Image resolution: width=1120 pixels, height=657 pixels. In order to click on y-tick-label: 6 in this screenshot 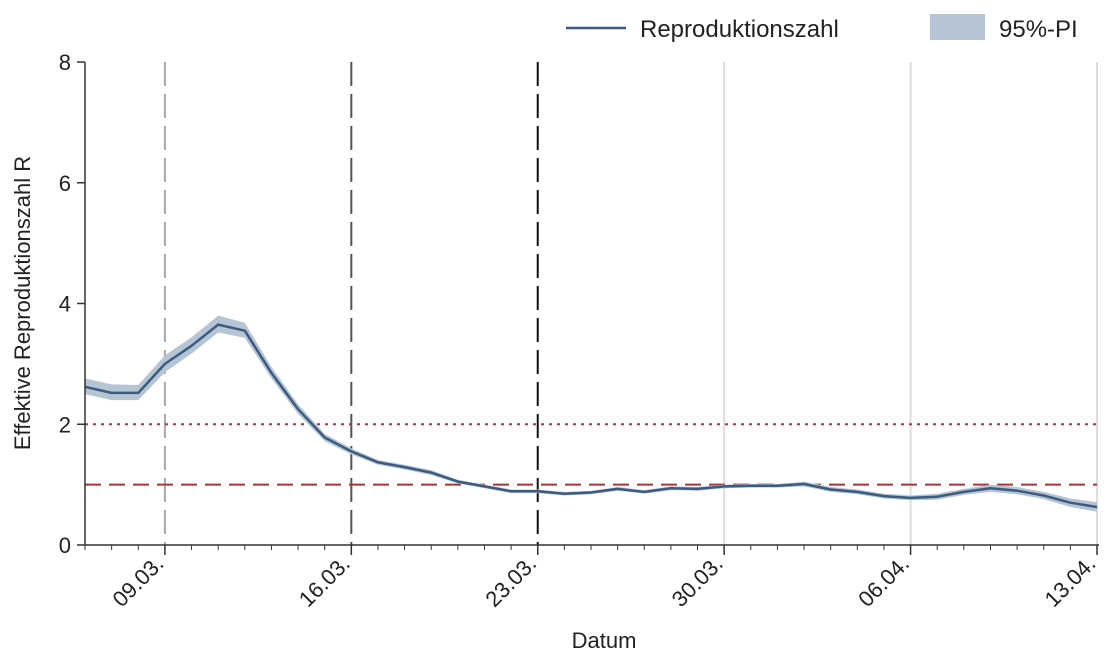, I will do `click(65, 183)`.